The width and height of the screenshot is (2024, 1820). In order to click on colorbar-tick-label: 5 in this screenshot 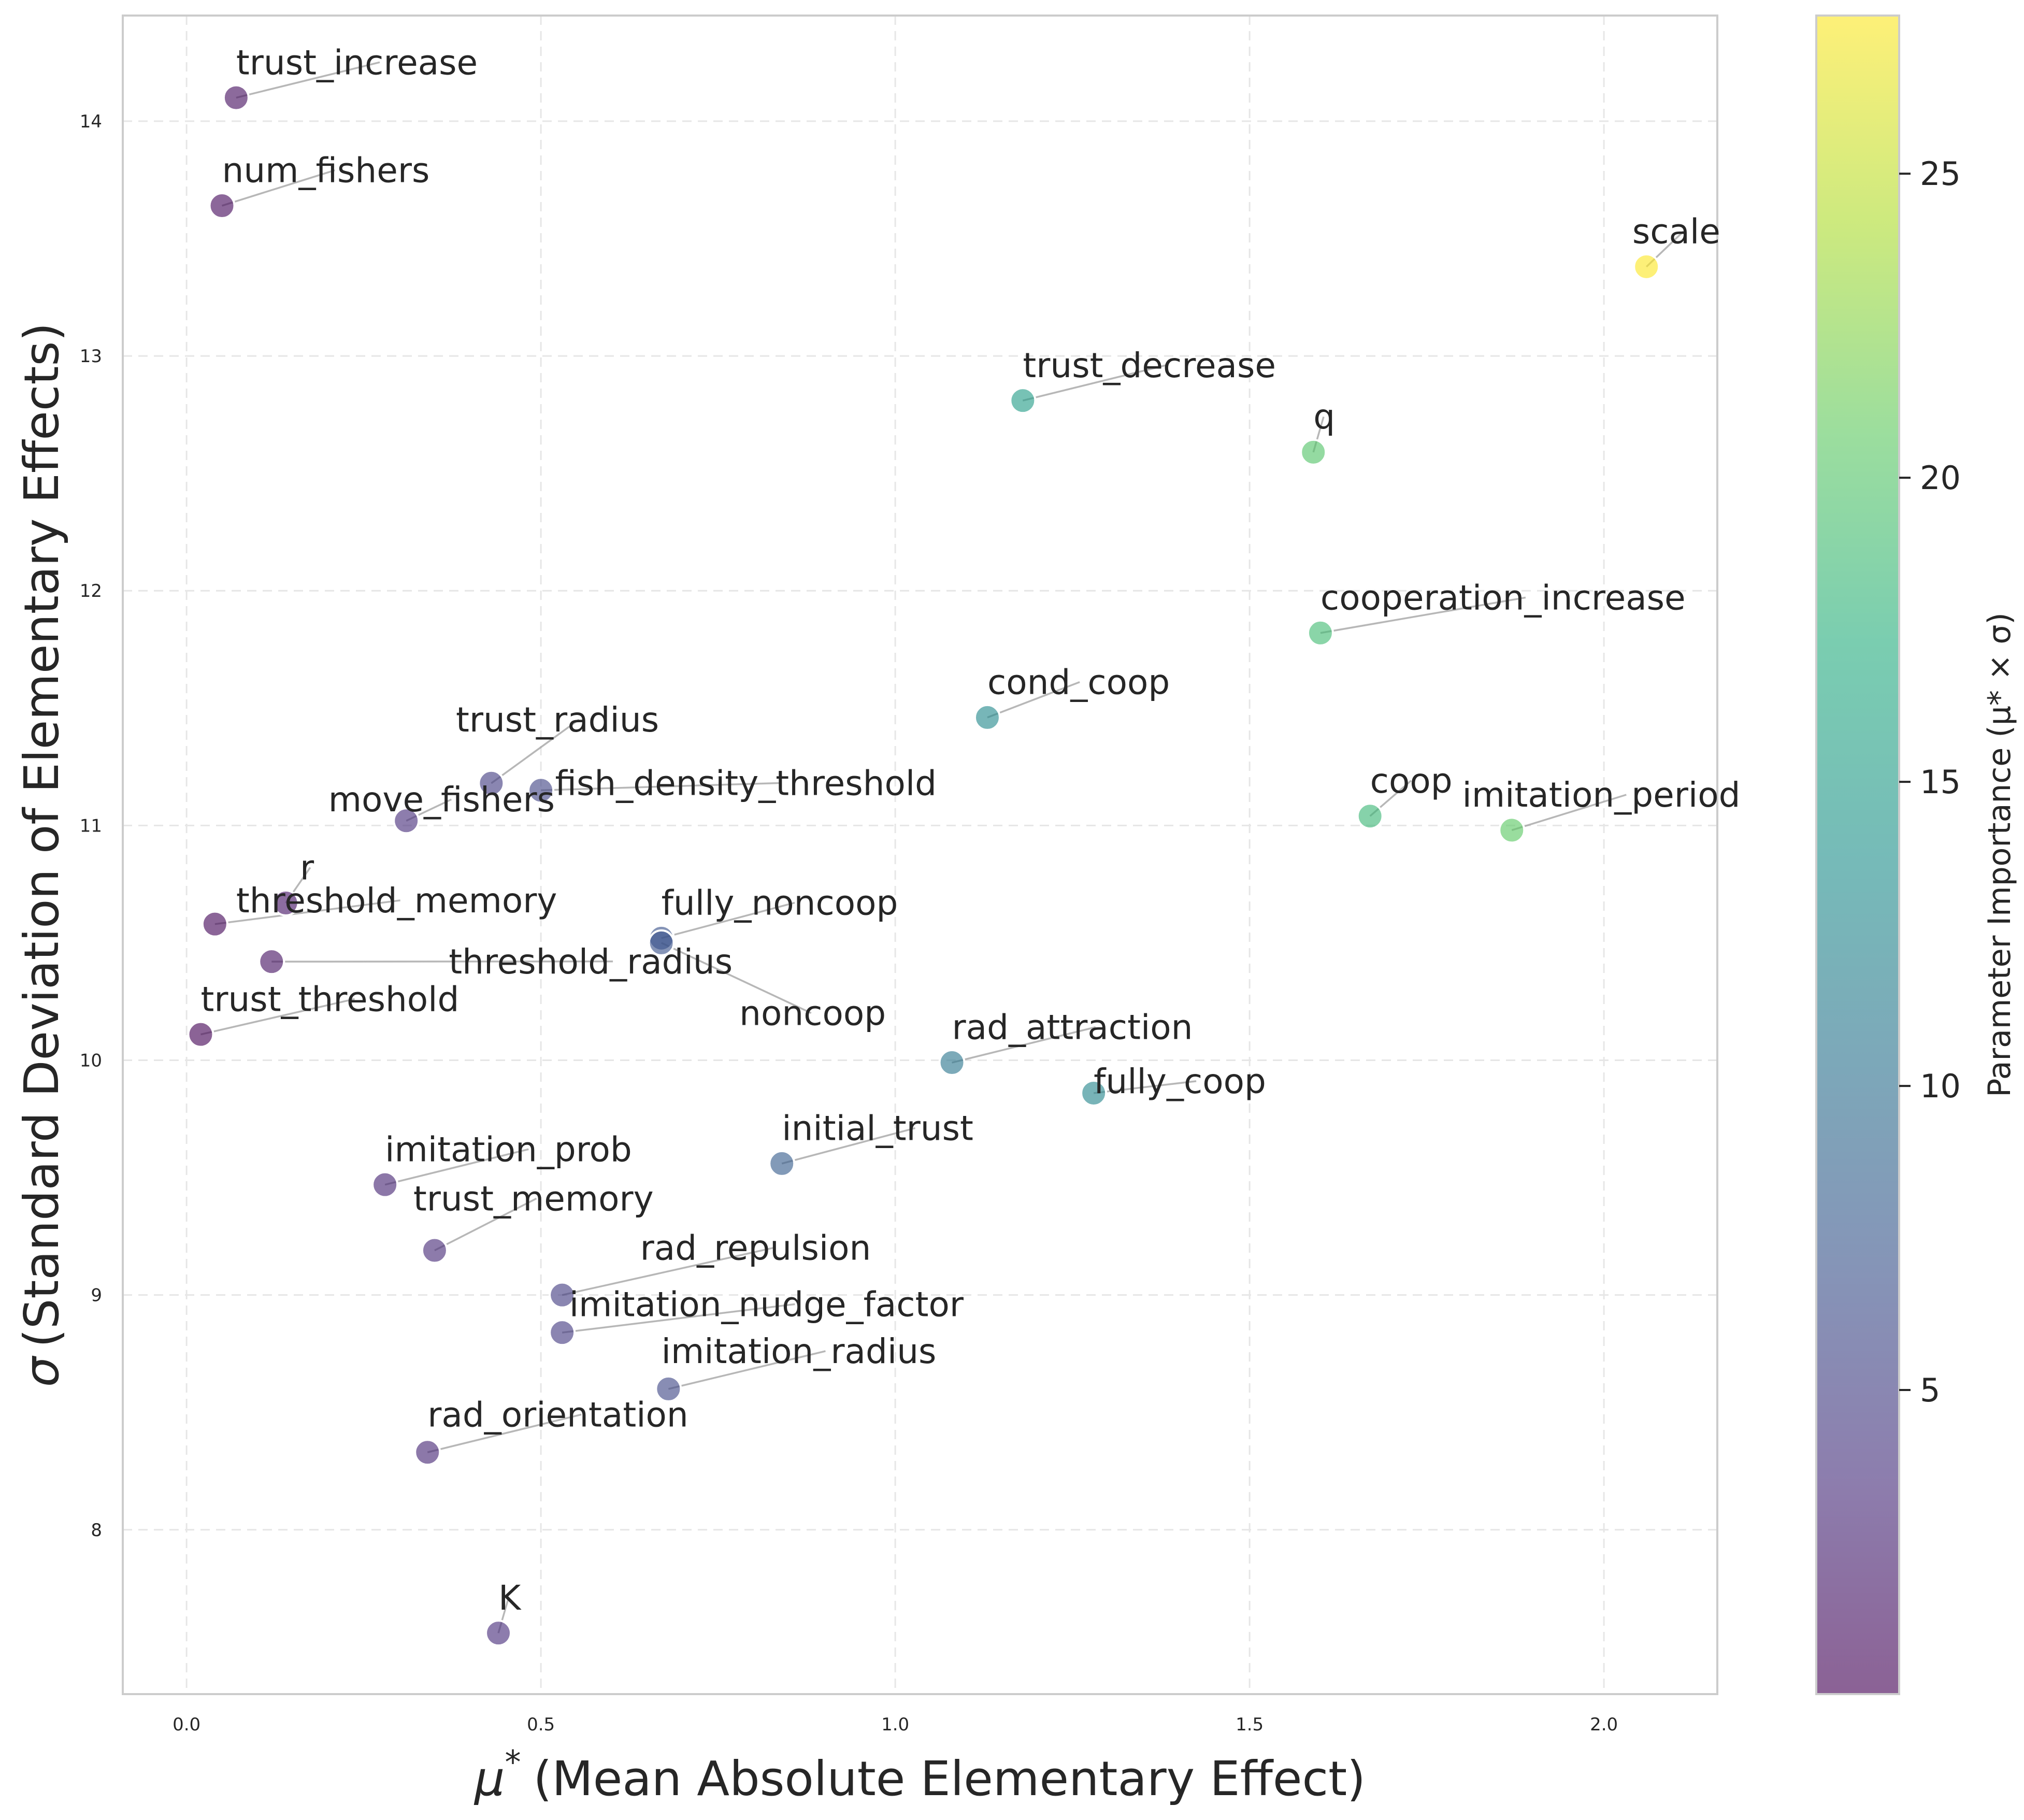, I will do `click(1930, 1390)`.